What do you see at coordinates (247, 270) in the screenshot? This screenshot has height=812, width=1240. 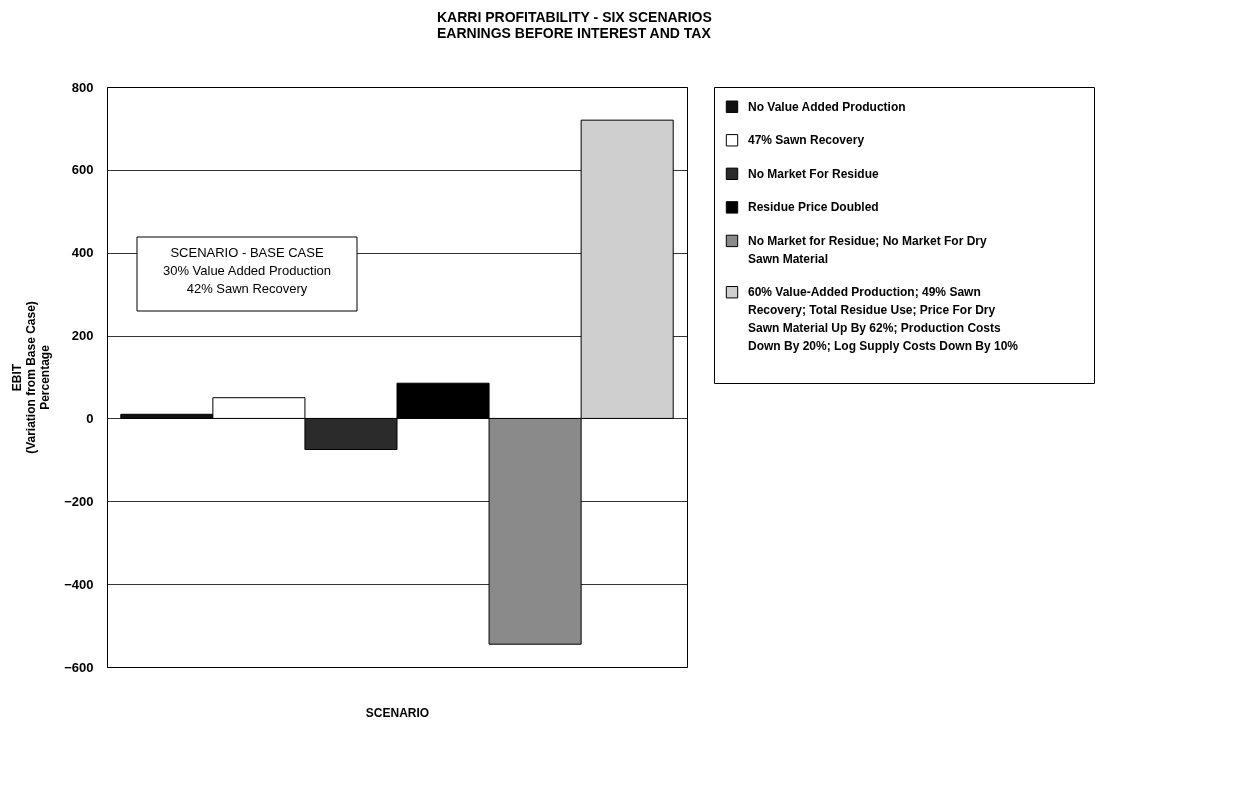 I see `annotation: SCENARIO - BASE CASE 30% Value Added Production 42% Sawn Recovery` at bounding box center [247, 270].